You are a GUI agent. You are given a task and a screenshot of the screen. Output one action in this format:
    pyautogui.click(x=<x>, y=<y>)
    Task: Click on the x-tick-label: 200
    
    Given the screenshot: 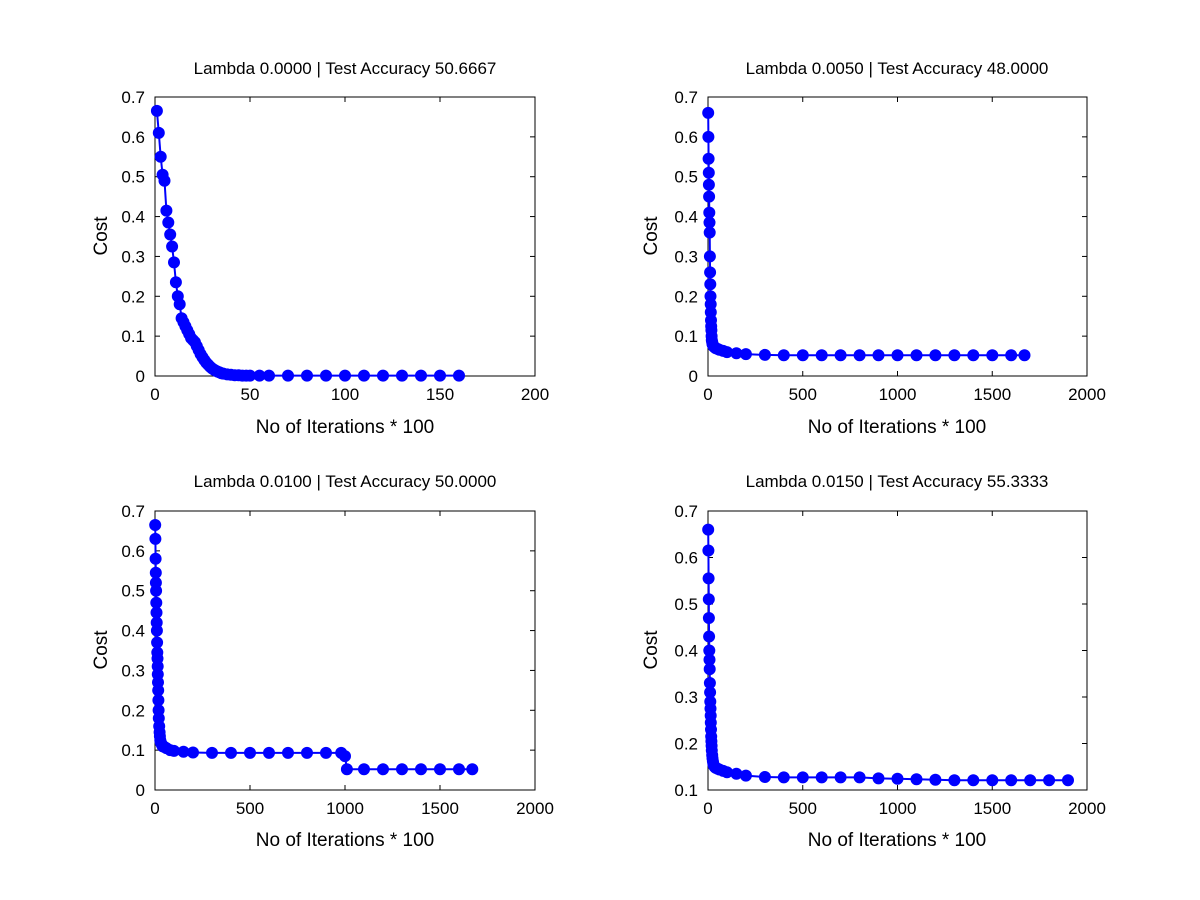 What is the action you would take?
    pyautogui.click(x=535, y=394)
    